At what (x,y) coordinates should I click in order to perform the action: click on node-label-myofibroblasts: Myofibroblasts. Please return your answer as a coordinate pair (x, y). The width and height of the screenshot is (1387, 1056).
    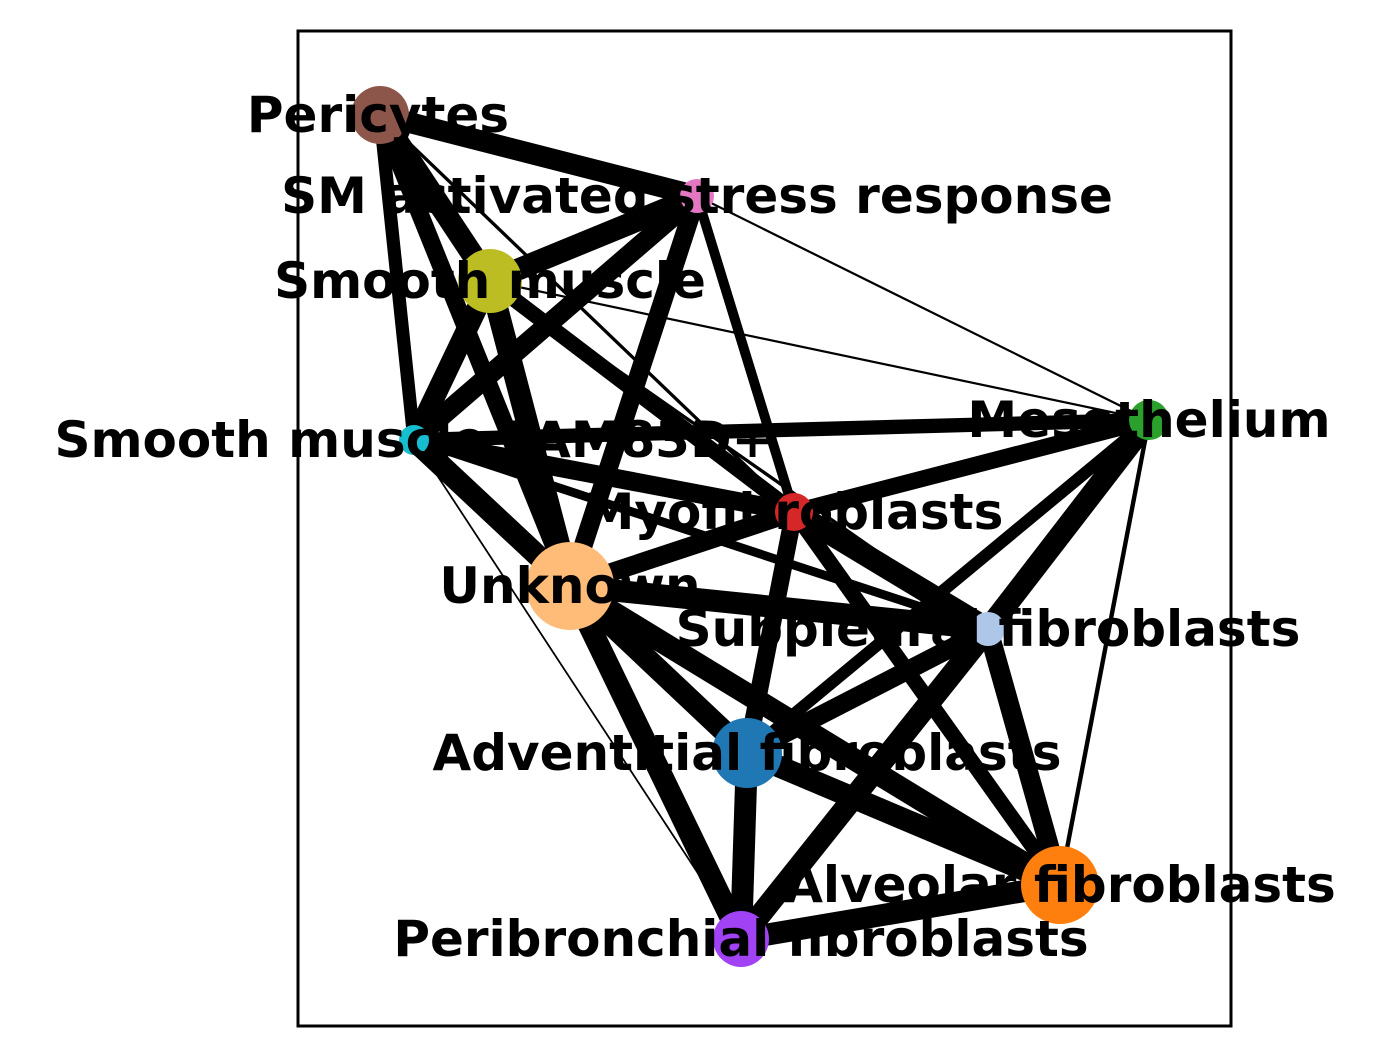
    Looking at the image, I should click on (794, 512).